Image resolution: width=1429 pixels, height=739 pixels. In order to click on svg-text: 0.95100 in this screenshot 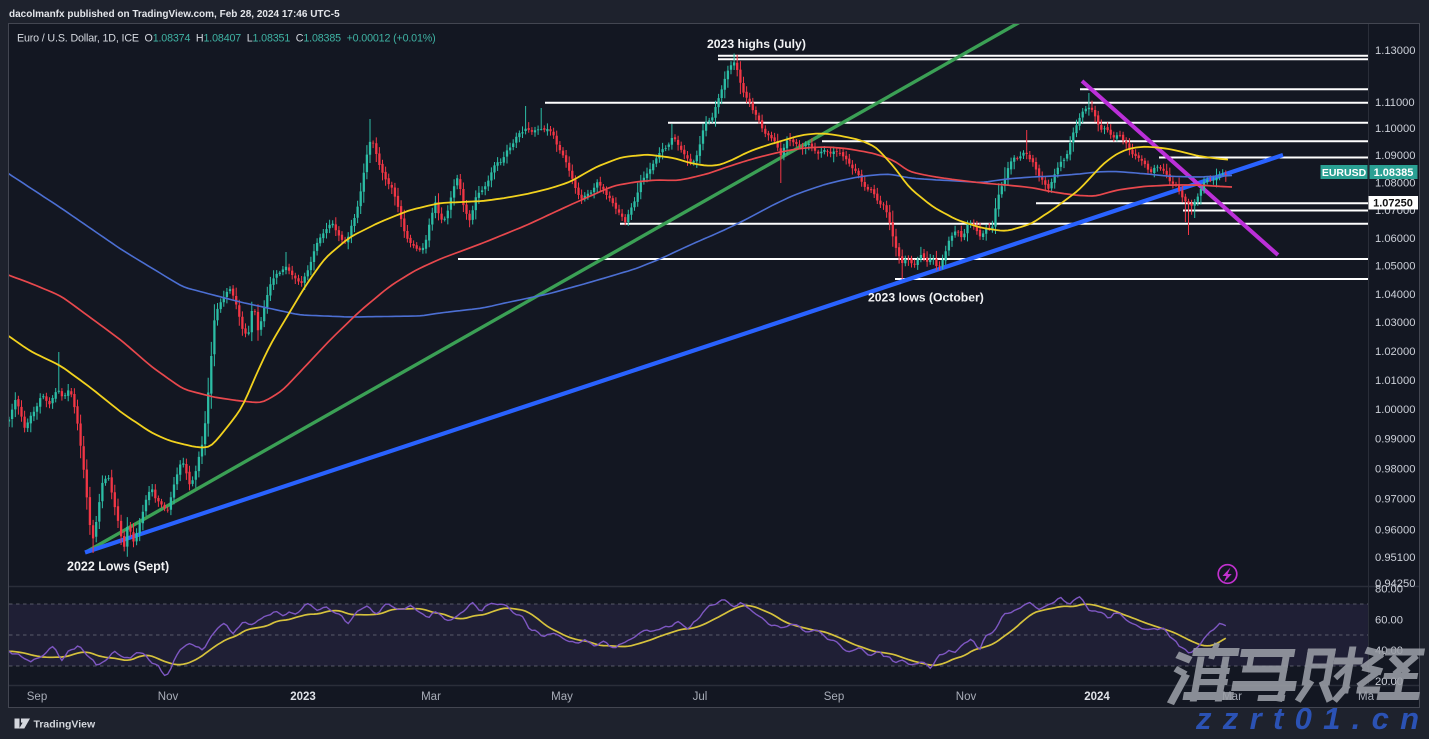, I will do `click(1395, 558)`.